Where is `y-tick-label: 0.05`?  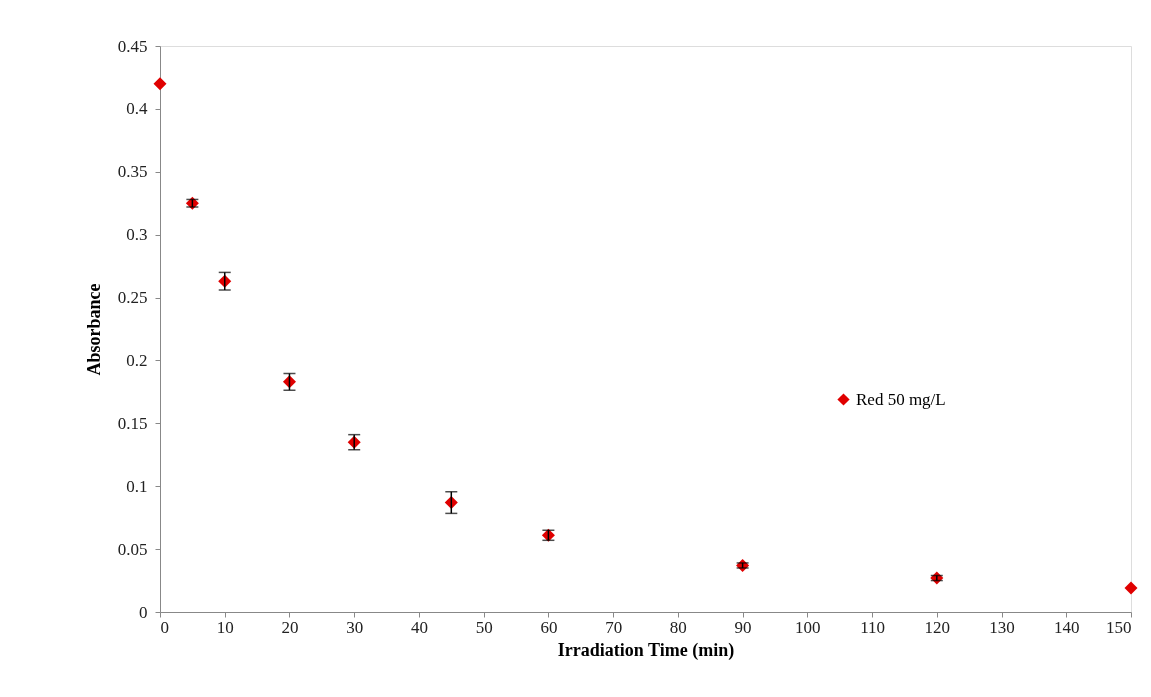
y-tick-label: 0.05 is located at coordinates (132, 549).